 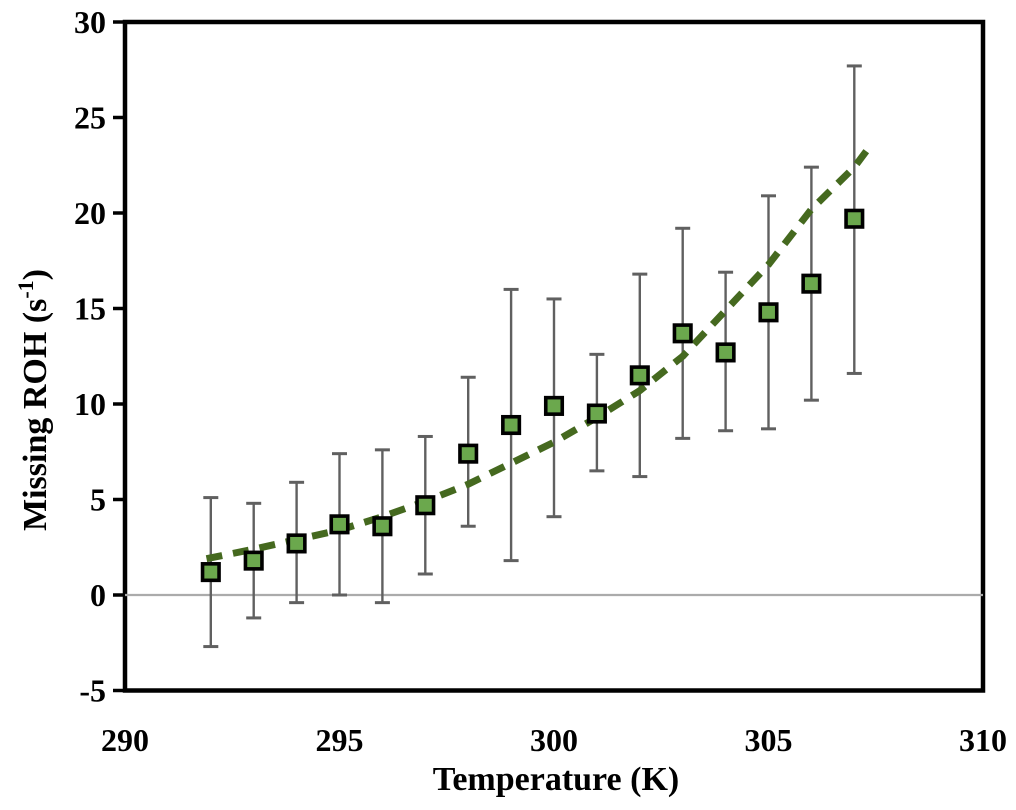 What do you see at coordinates (90, 404) in the screenshot?
I see `y-tick-label: 10` at bounding box center [90, 404].